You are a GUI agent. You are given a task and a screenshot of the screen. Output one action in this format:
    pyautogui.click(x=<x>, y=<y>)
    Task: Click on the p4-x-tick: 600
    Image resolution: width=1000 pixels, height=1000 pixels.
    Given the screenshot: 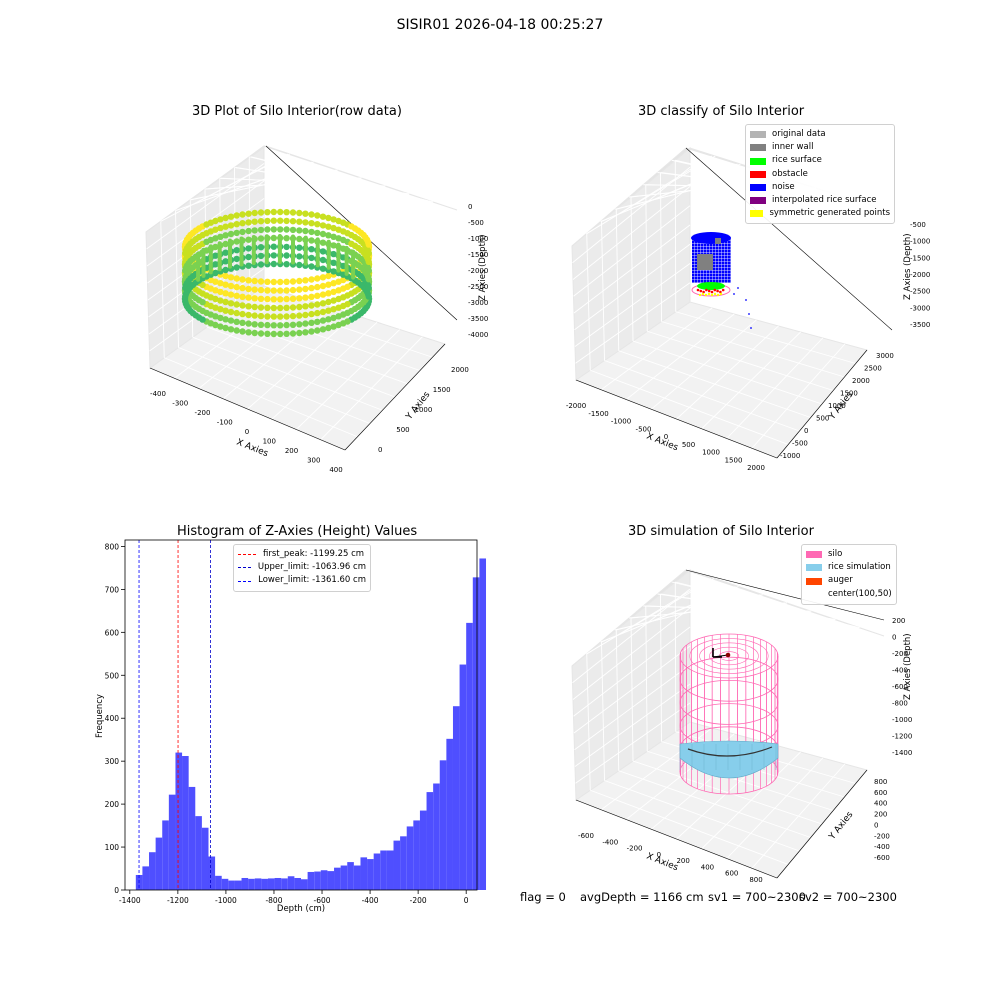 What is the action you would take?
    pyautogui.click(x=731, y=874)
    